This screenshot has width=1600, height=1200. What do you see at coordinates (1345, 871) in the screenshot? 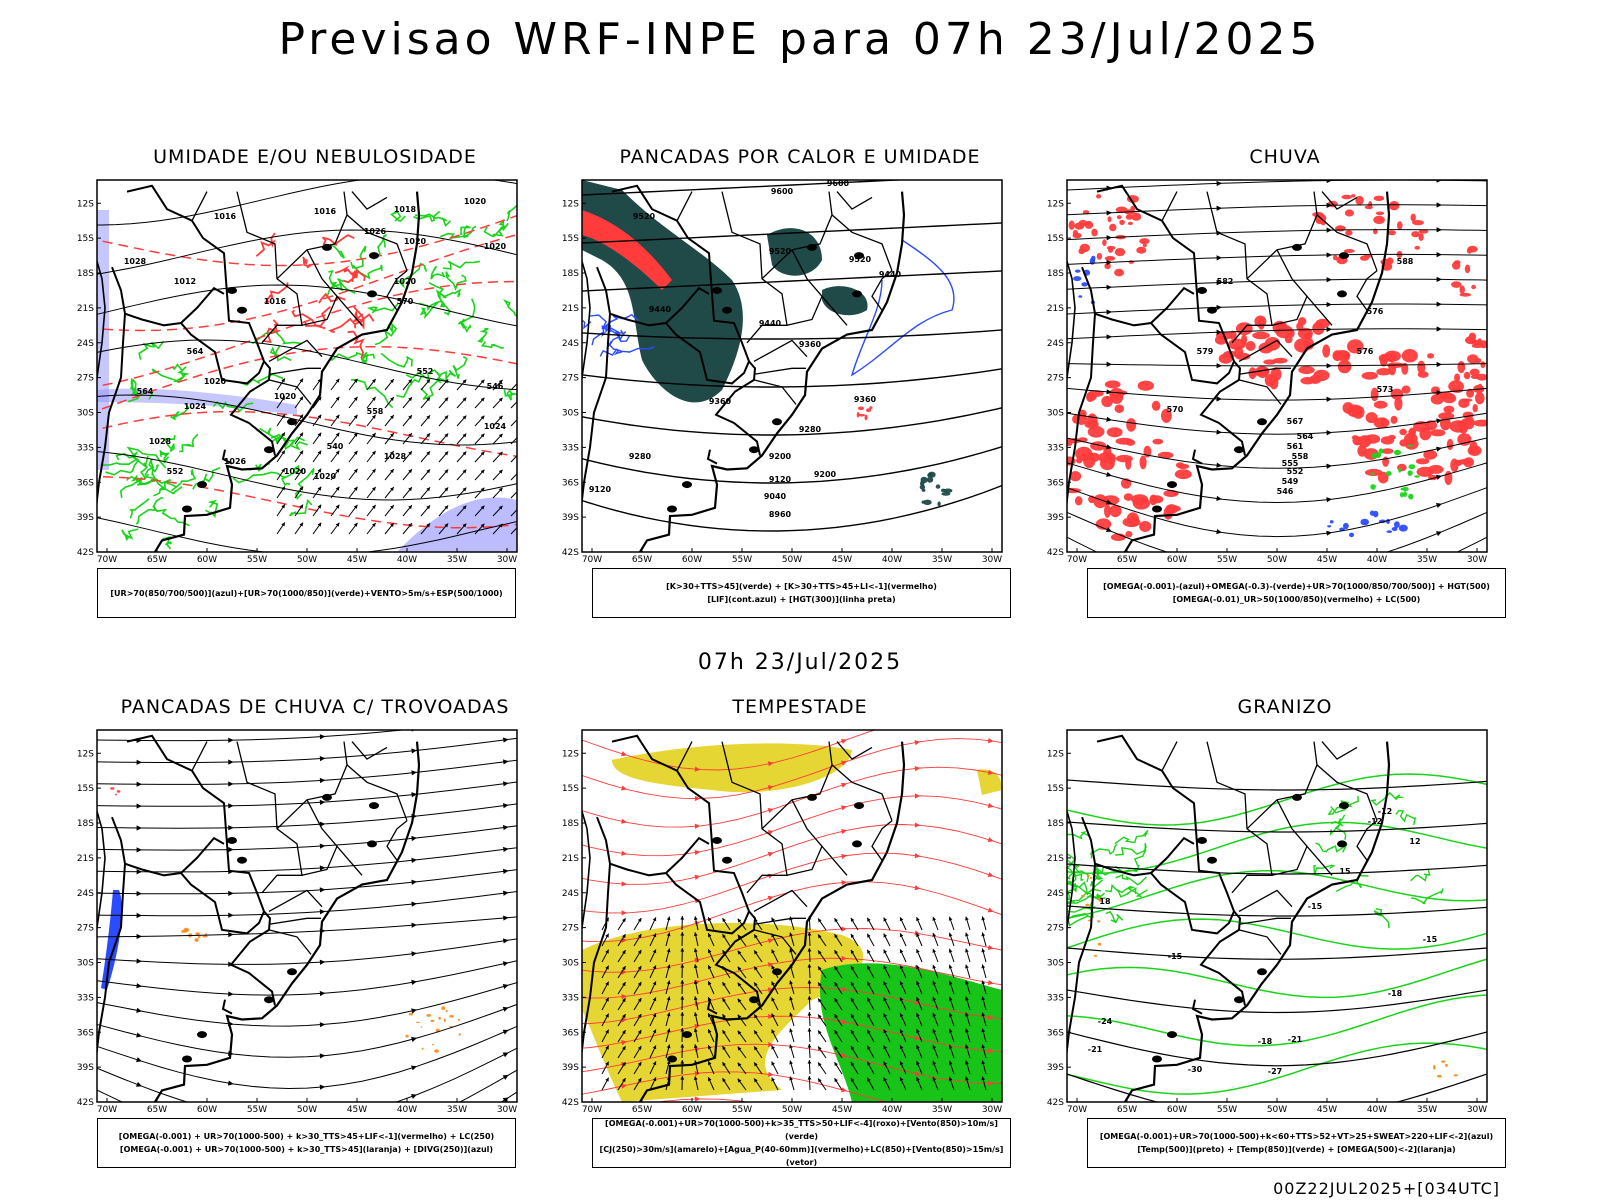
I see `contour-label: 15` at bounding box center [1345, 871].